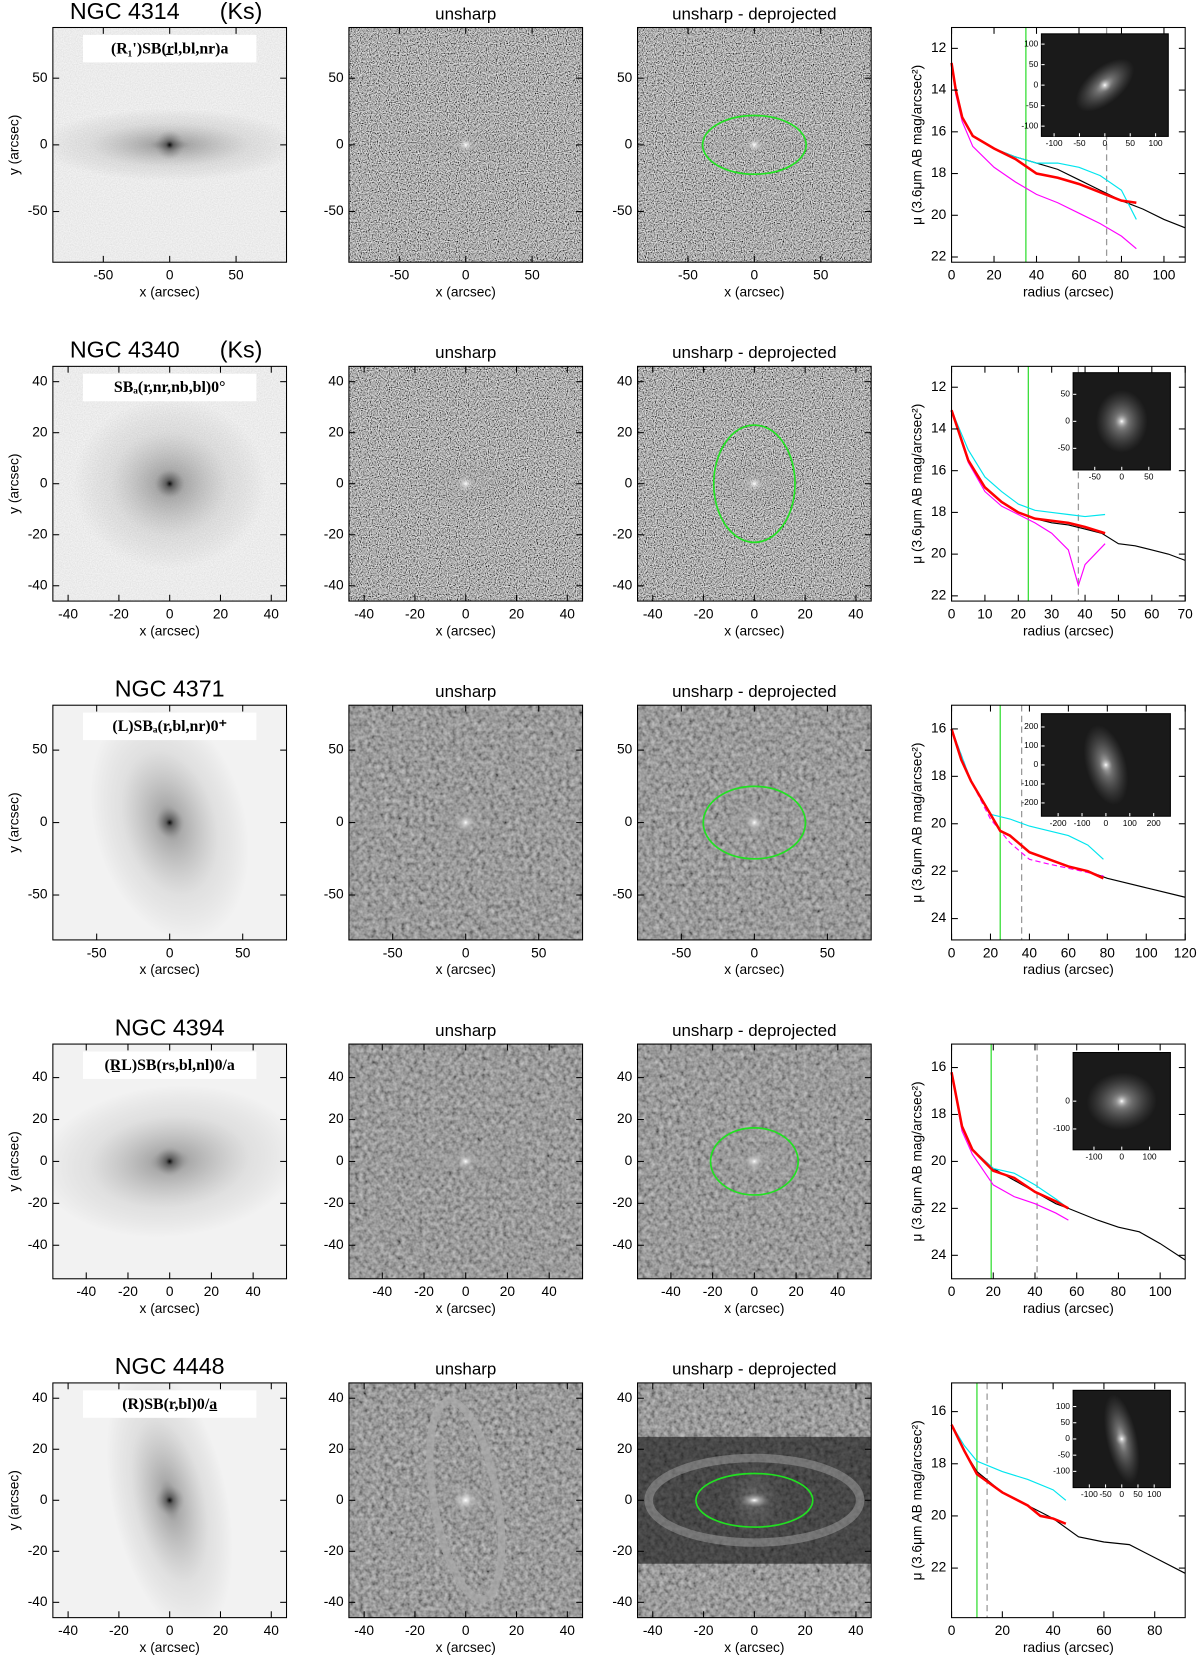 This screenshot has width=1200, height=1661. What do you see at coordinates (1061, 1128) in the screenshot?
I see `inset-y-tick-label: -100` at bounding box center [1061, 1128].